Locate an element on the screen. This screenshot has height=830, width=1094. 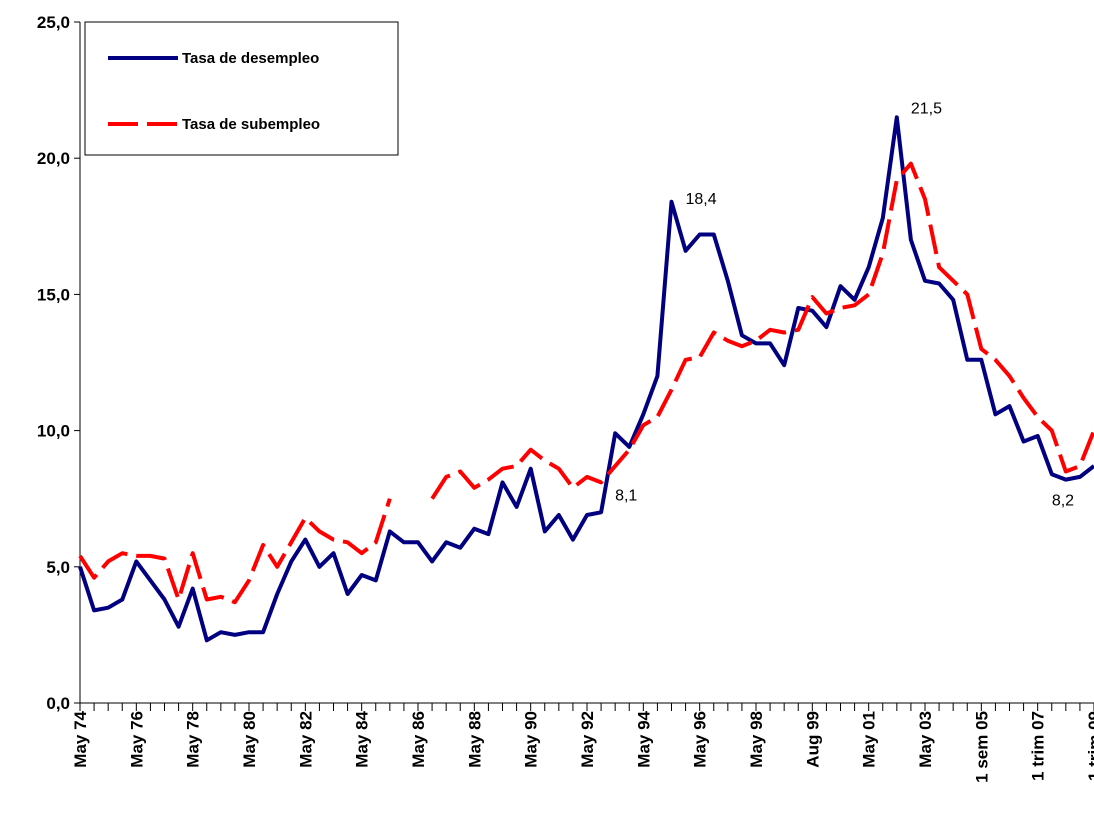
x-tick-label: May 96 is located at coordinates (700, 739).